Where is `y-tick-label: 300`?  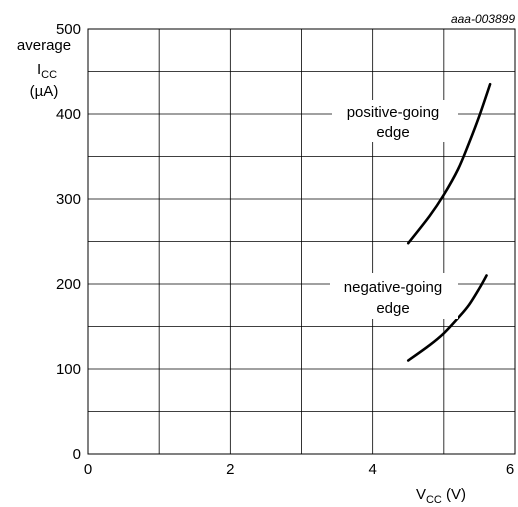
y-tick-label: 300 is located at coordinates (68, 199).